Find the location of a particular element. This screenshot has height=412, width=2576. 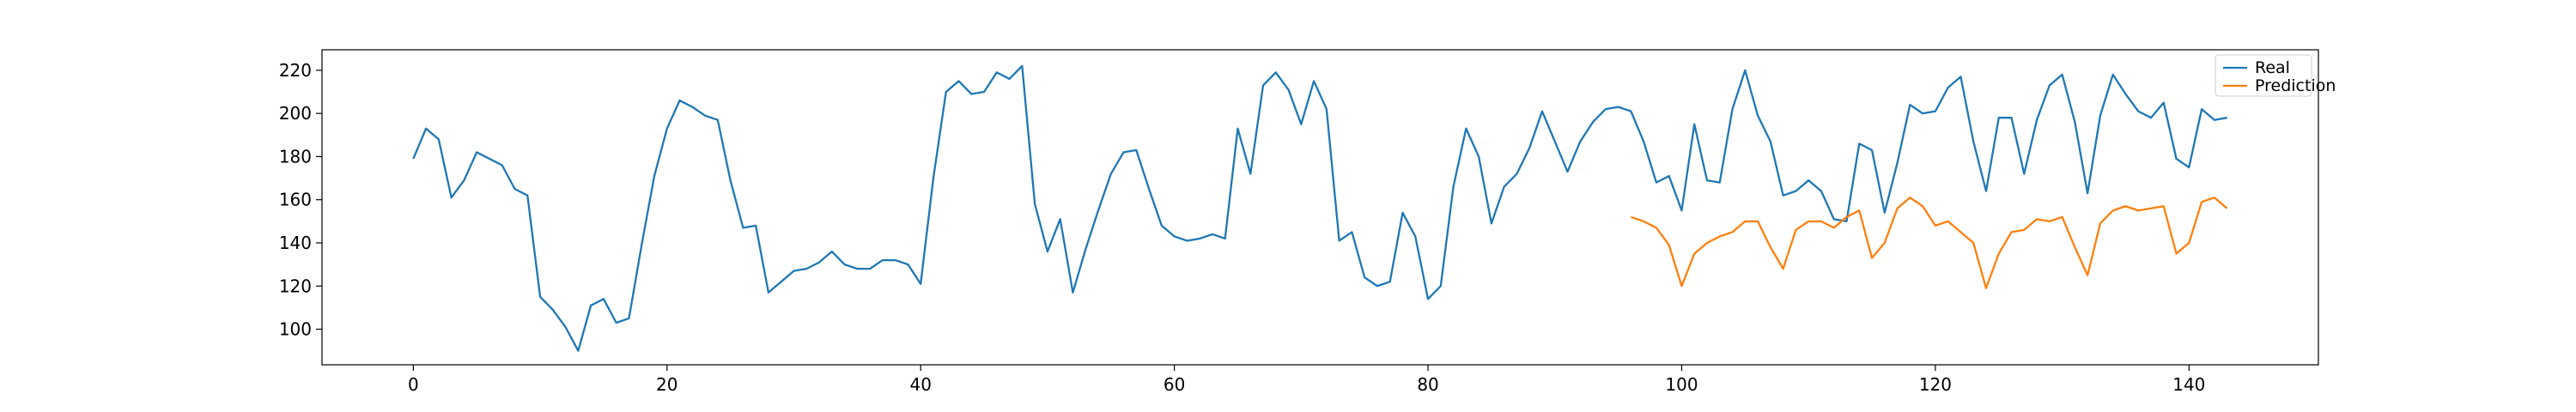

y-tick-label: 120 is located at coordinates (295, 286).